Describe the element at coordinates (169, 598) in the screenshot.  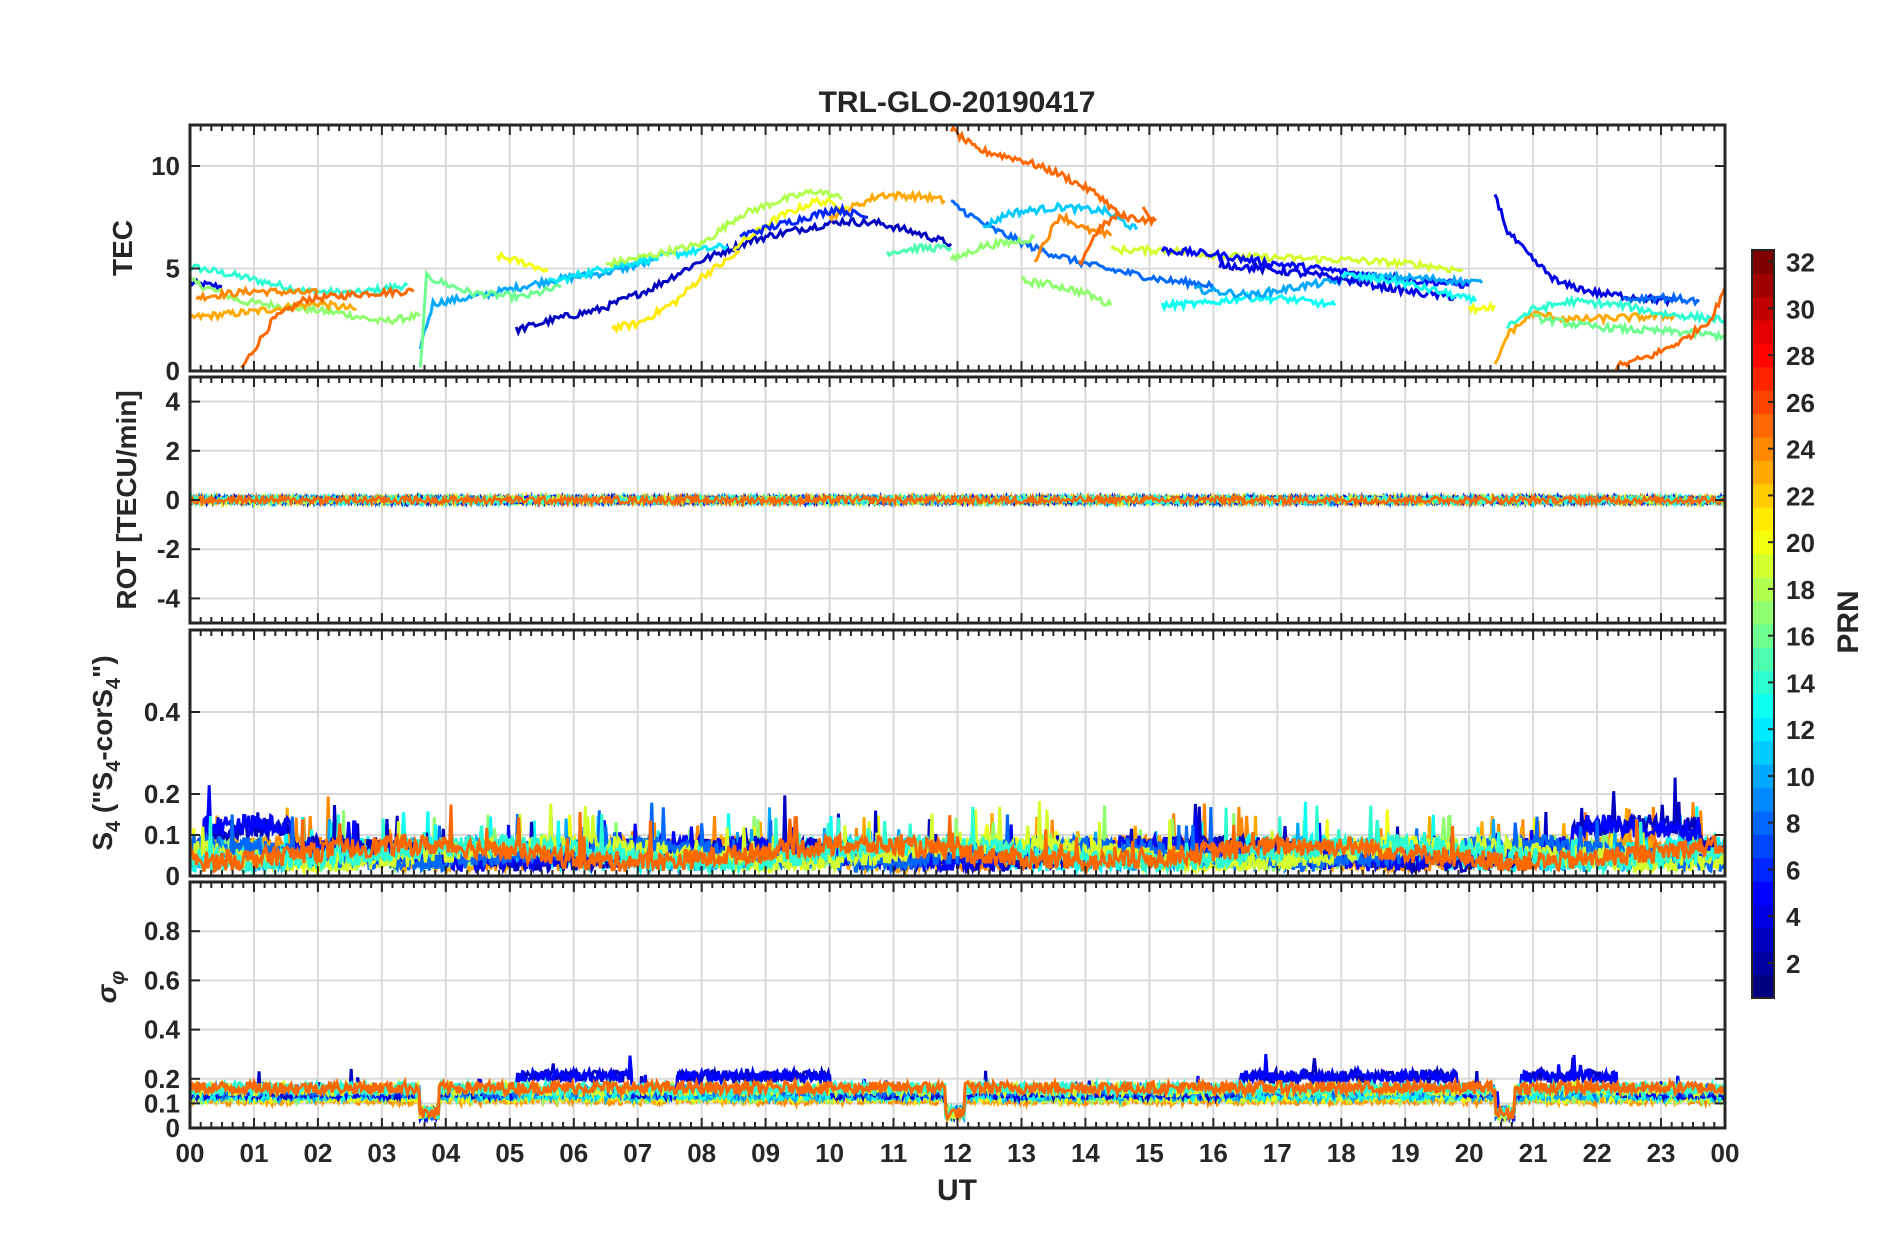
I see `y-tick-label: -4` at that location.